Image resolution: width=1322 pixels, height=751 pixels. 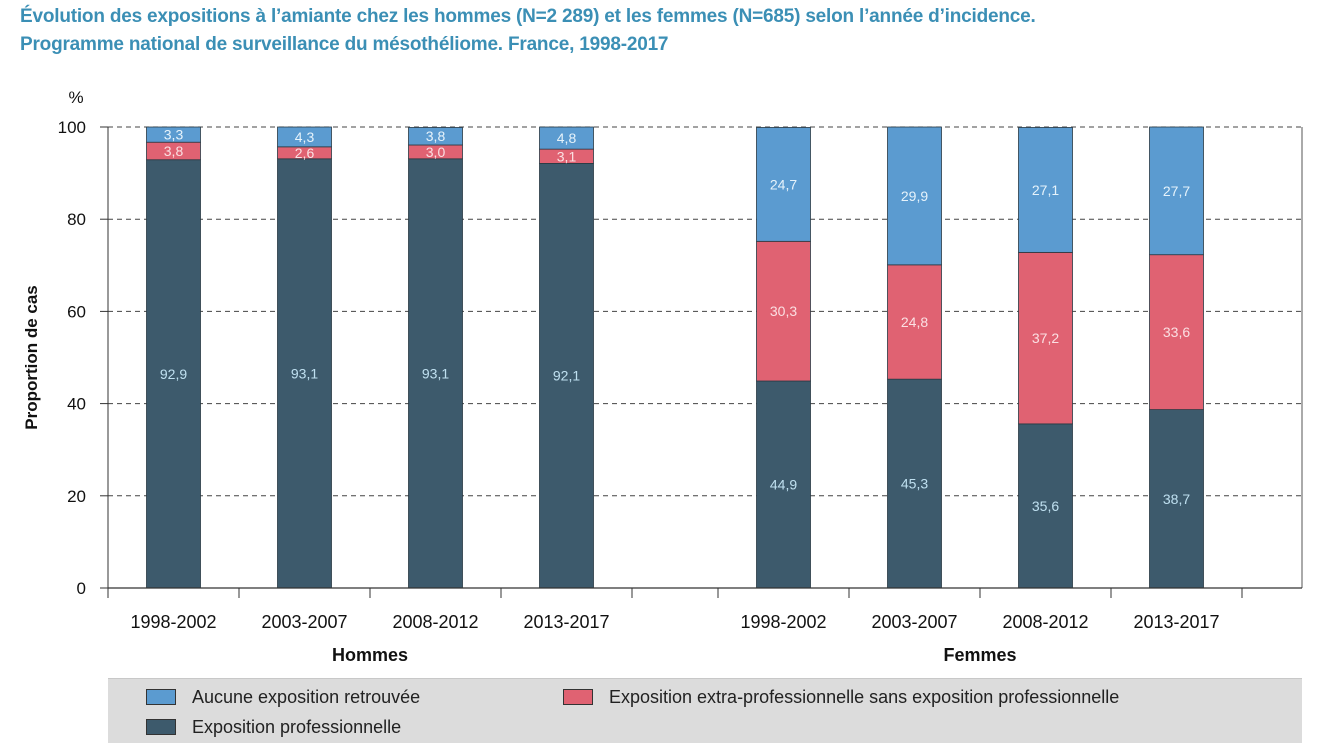 I want to click on data-label-extra: 2,6, so click(x=305, y=153).